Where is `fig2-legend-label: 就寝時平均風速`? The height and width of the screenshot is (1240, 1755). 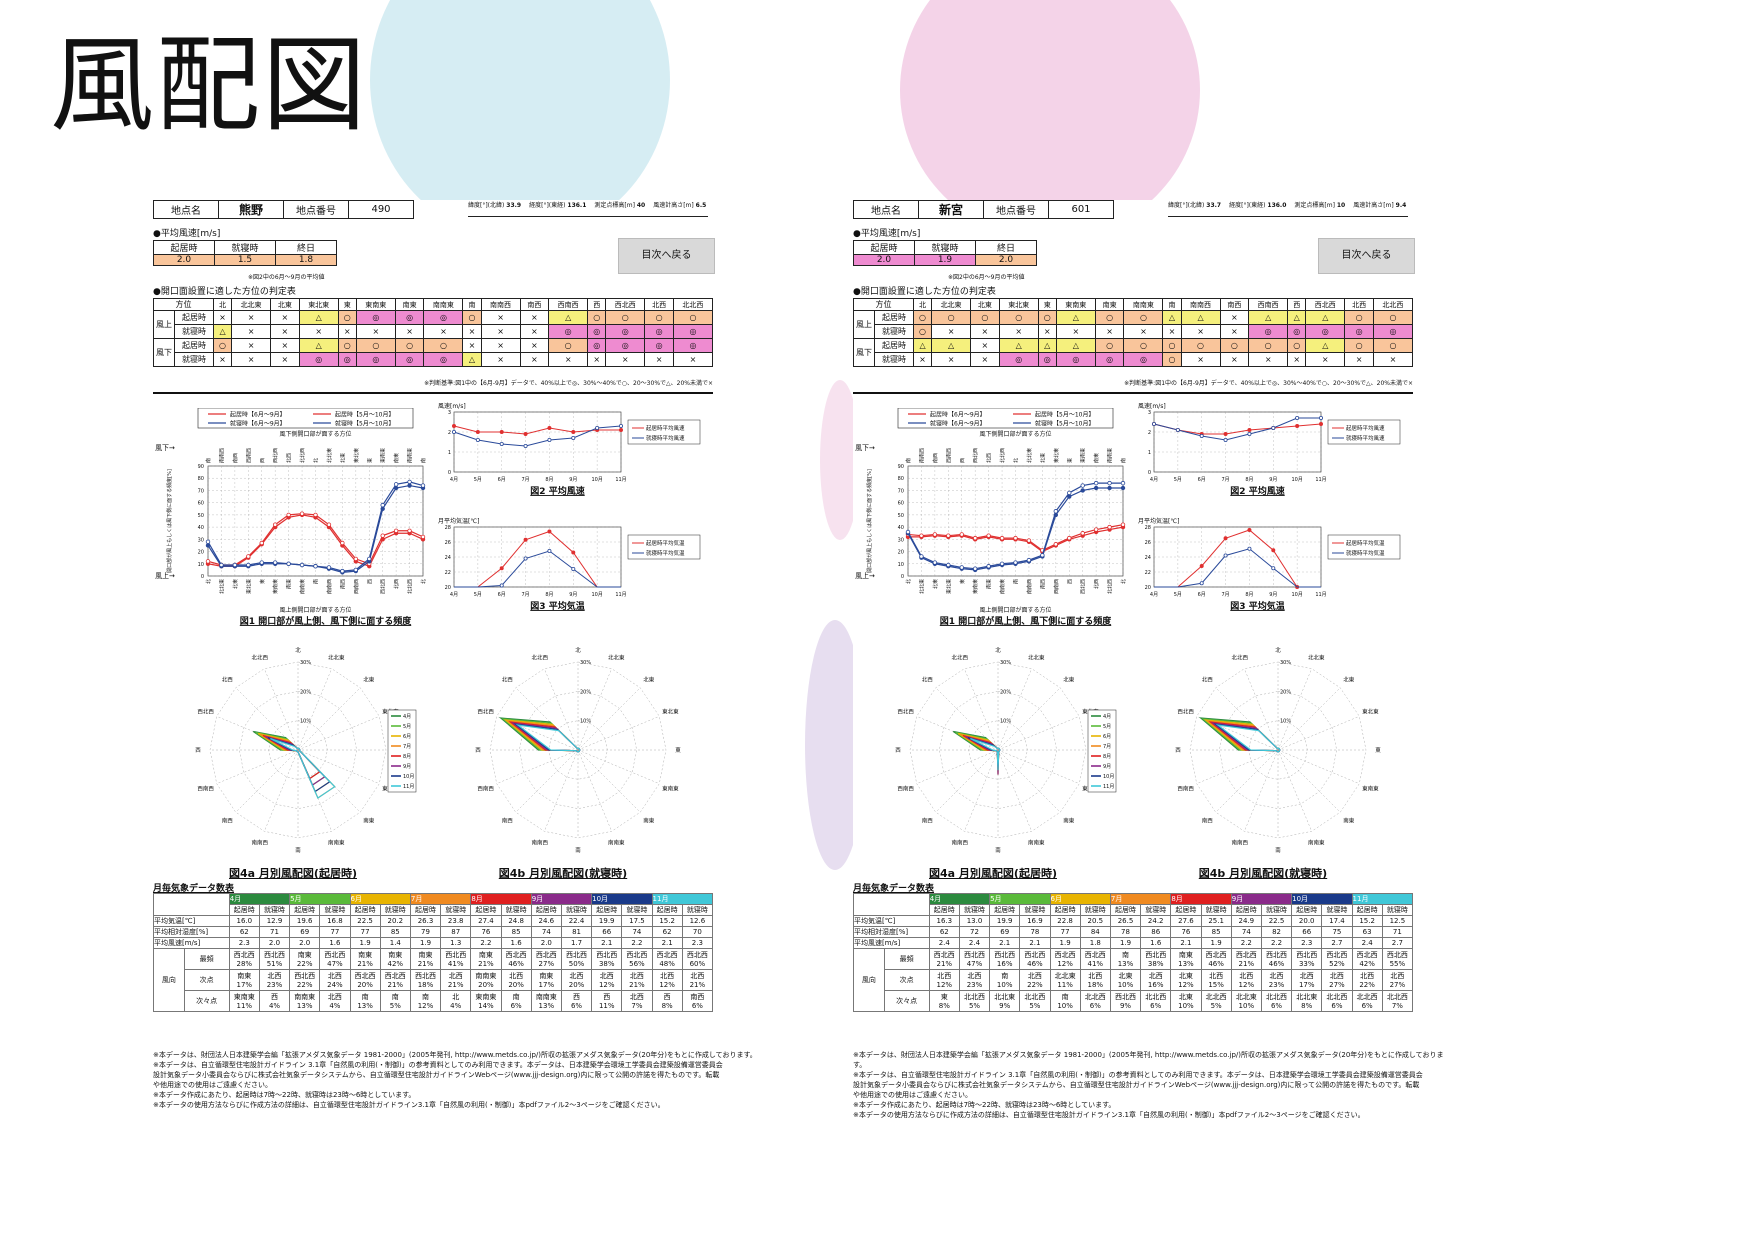 fig2-legend-label: 就寝時平均風速 is located at coordinates (1365, 438).